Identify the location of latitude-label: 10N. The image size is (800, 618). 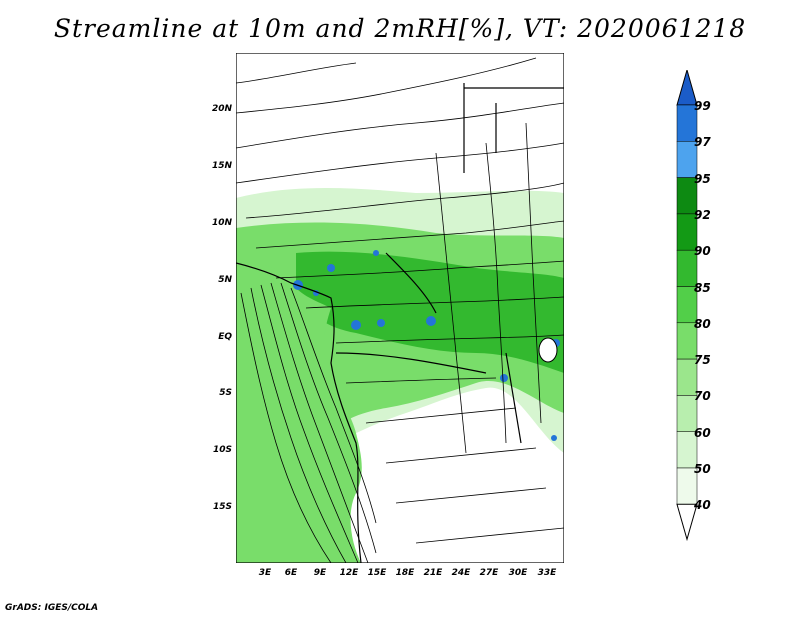
(221, 223).